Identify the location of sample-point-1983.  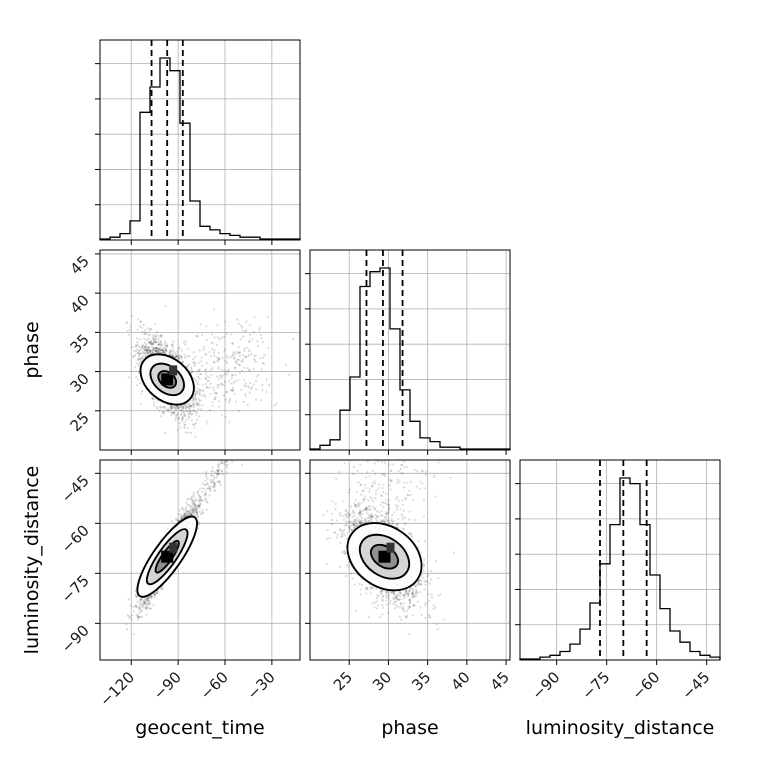
(138, 344).